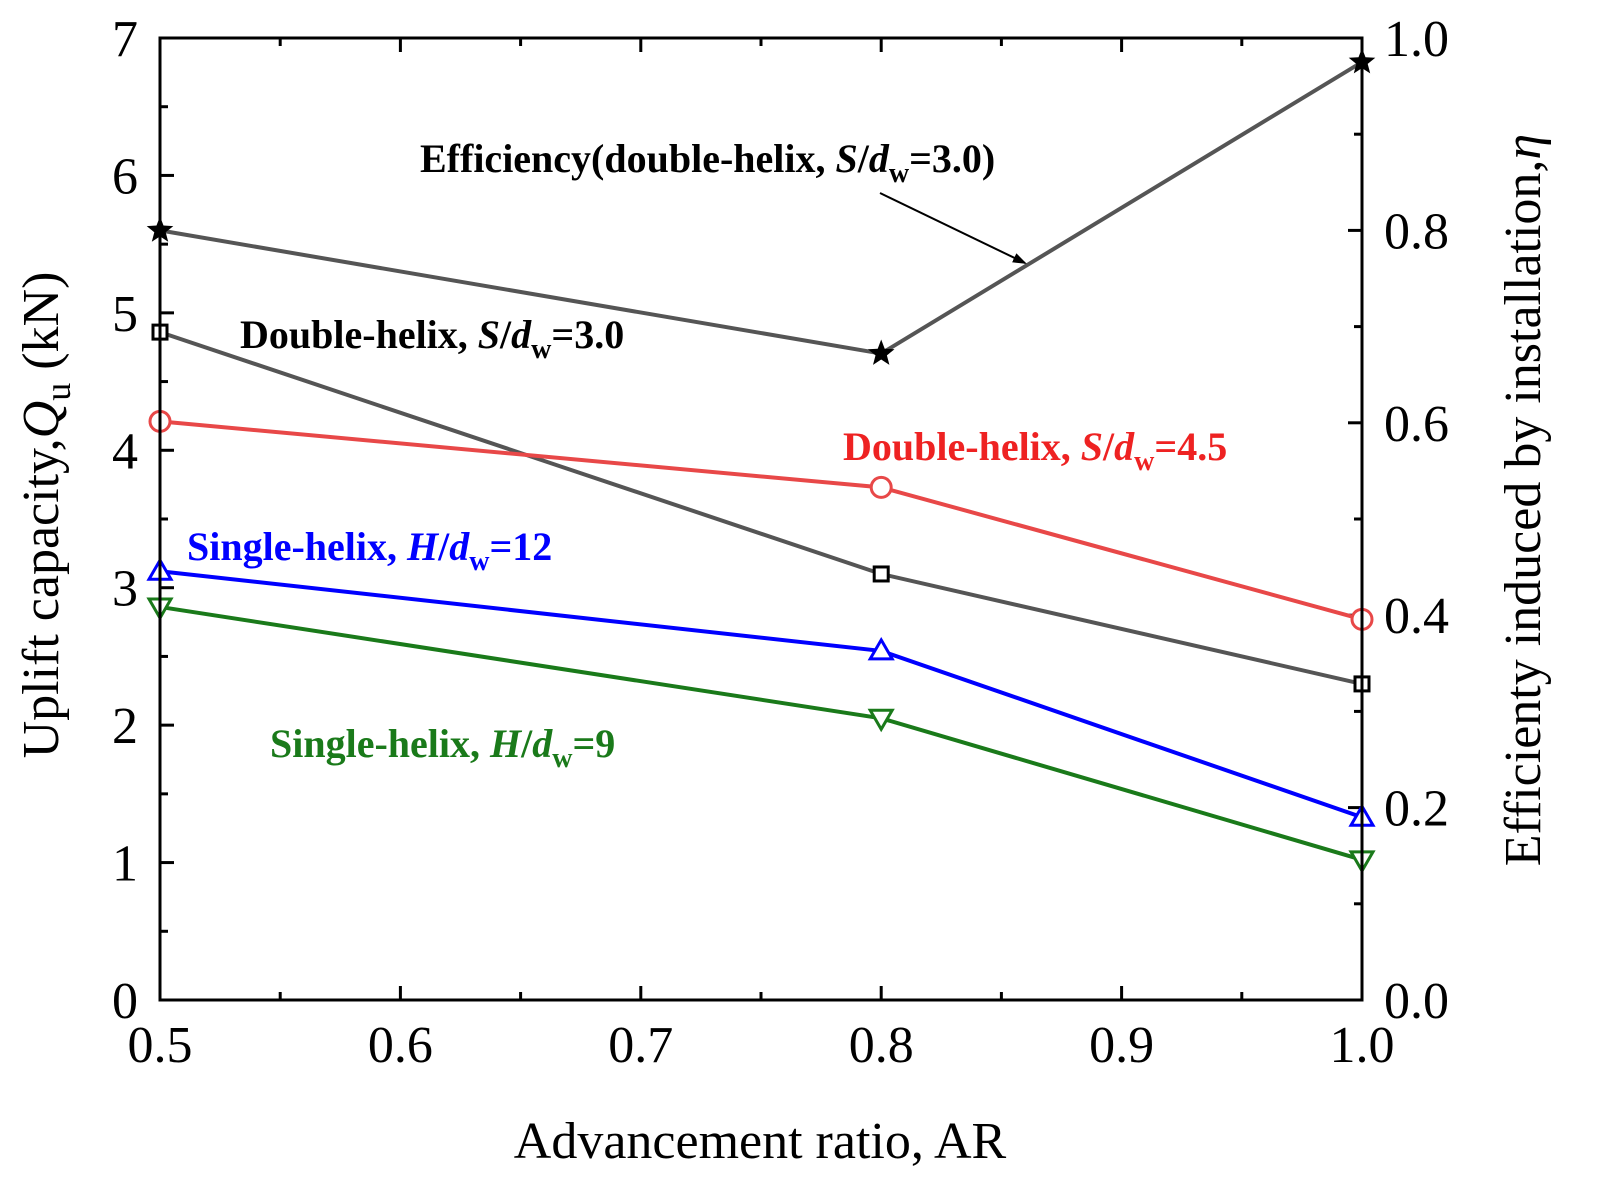  Describe the element at coordinates (526, 743) in the screenshot. I see `annotation-sh9-slash: /` at that location.